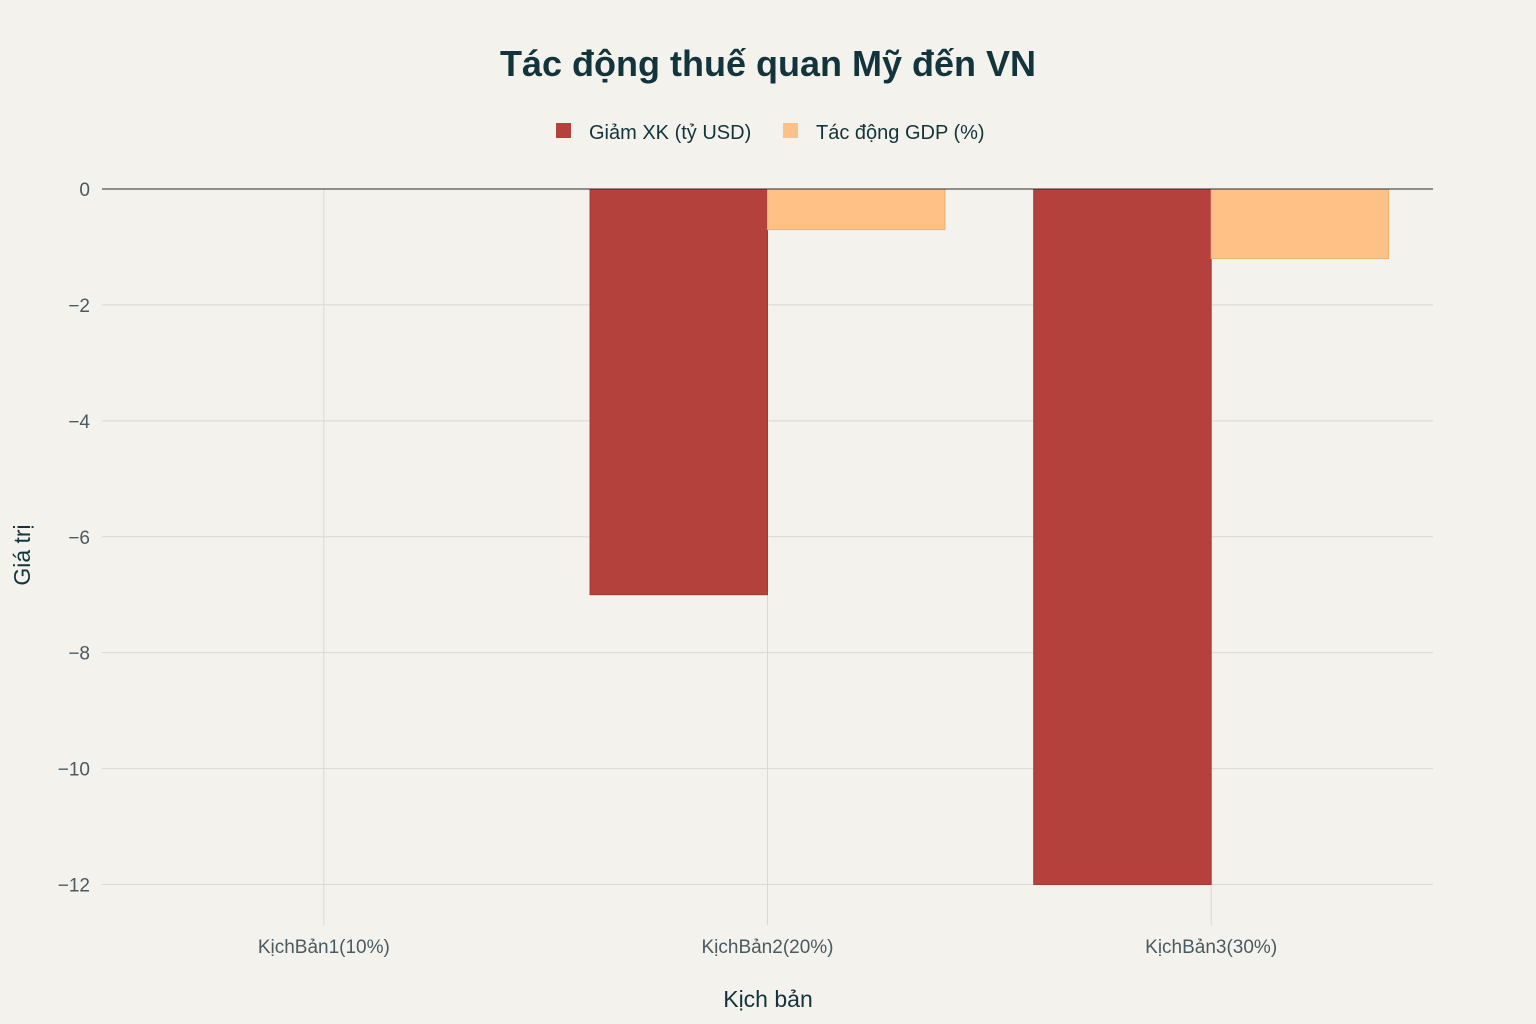  I want to click on y-axis-title: Giá trị, so click(22, 554).